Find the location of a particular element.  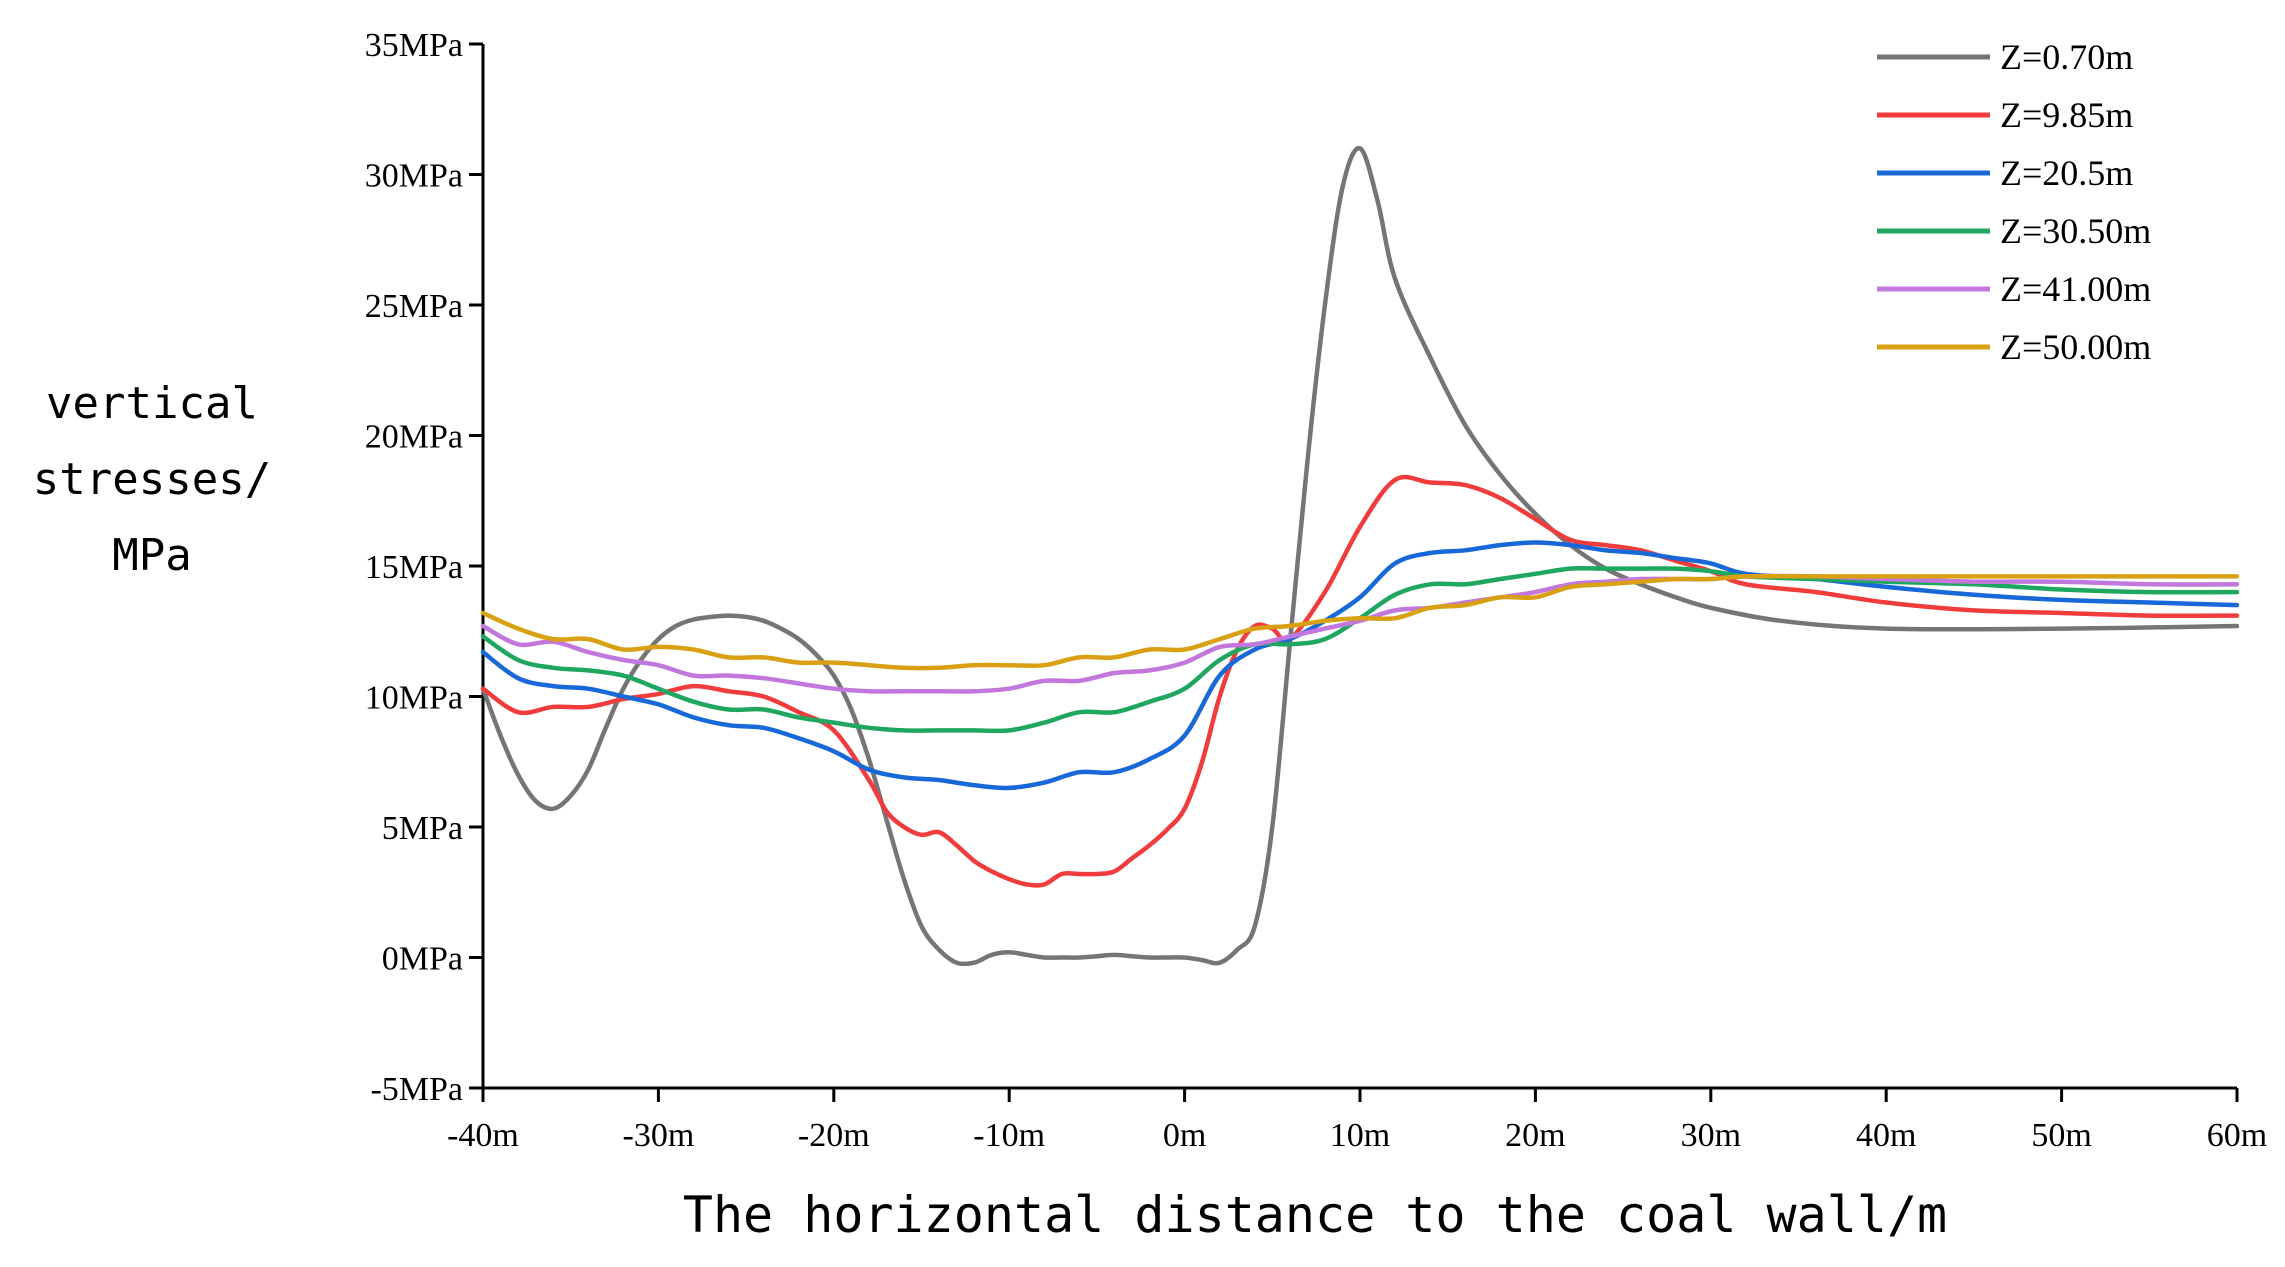

legend-label: Z=20.5m is located at coordinates (2066, 173).